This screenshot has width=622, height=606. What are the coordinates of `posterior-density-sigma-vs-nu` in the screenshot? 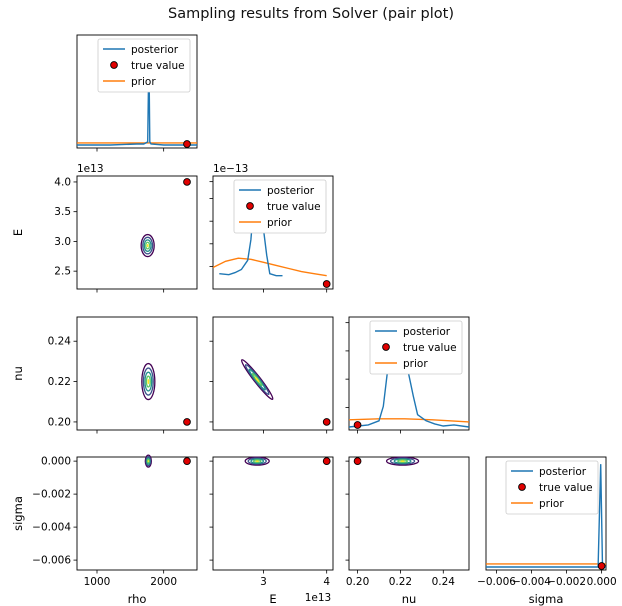 It's located at (402, 461).